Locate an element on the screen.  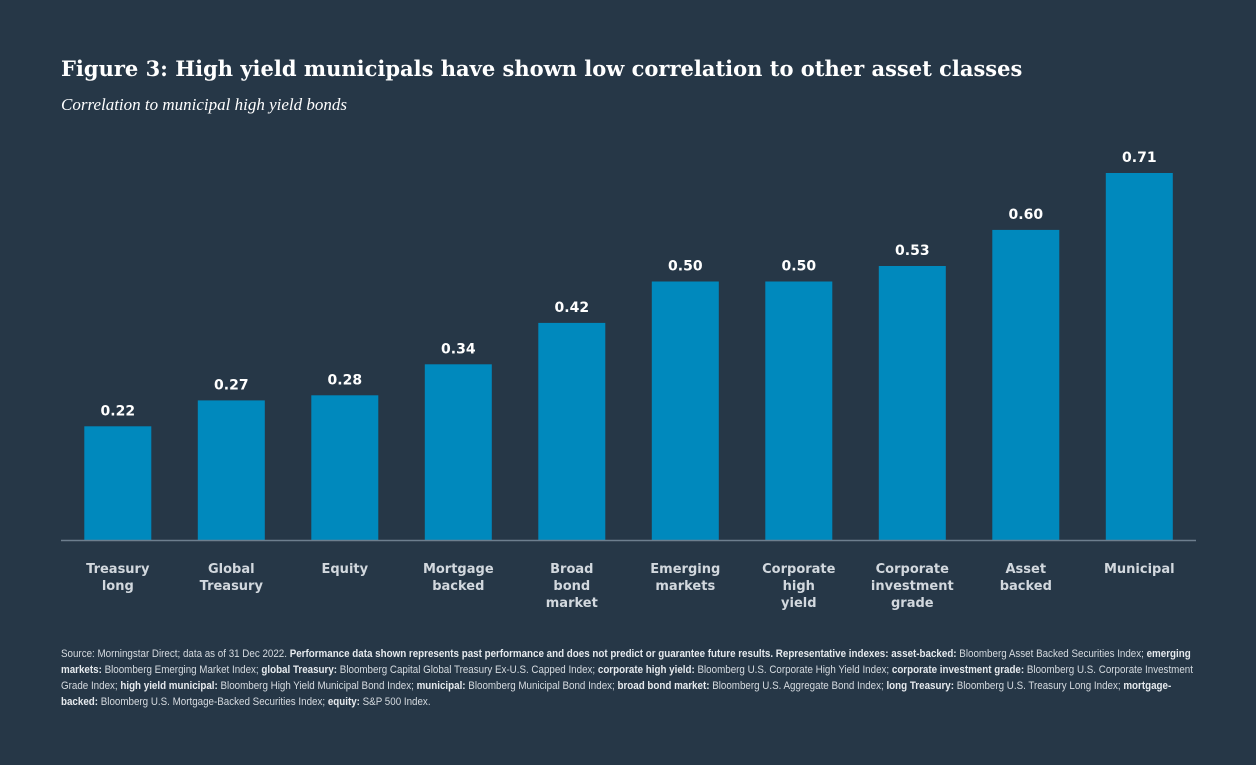
value-label-3: 0.34 is located at coordinates (458, 349).